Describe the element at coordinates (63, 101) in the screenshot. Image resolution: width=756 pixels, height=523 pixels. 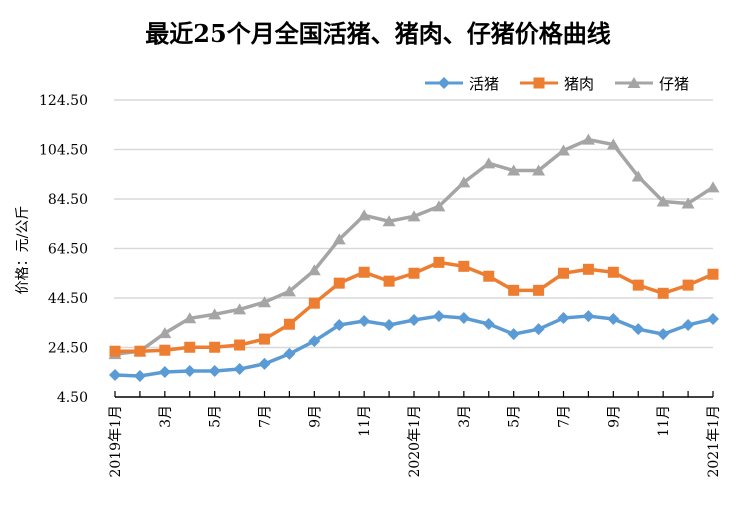
I see `y-tick-label: 124.50` at that location.